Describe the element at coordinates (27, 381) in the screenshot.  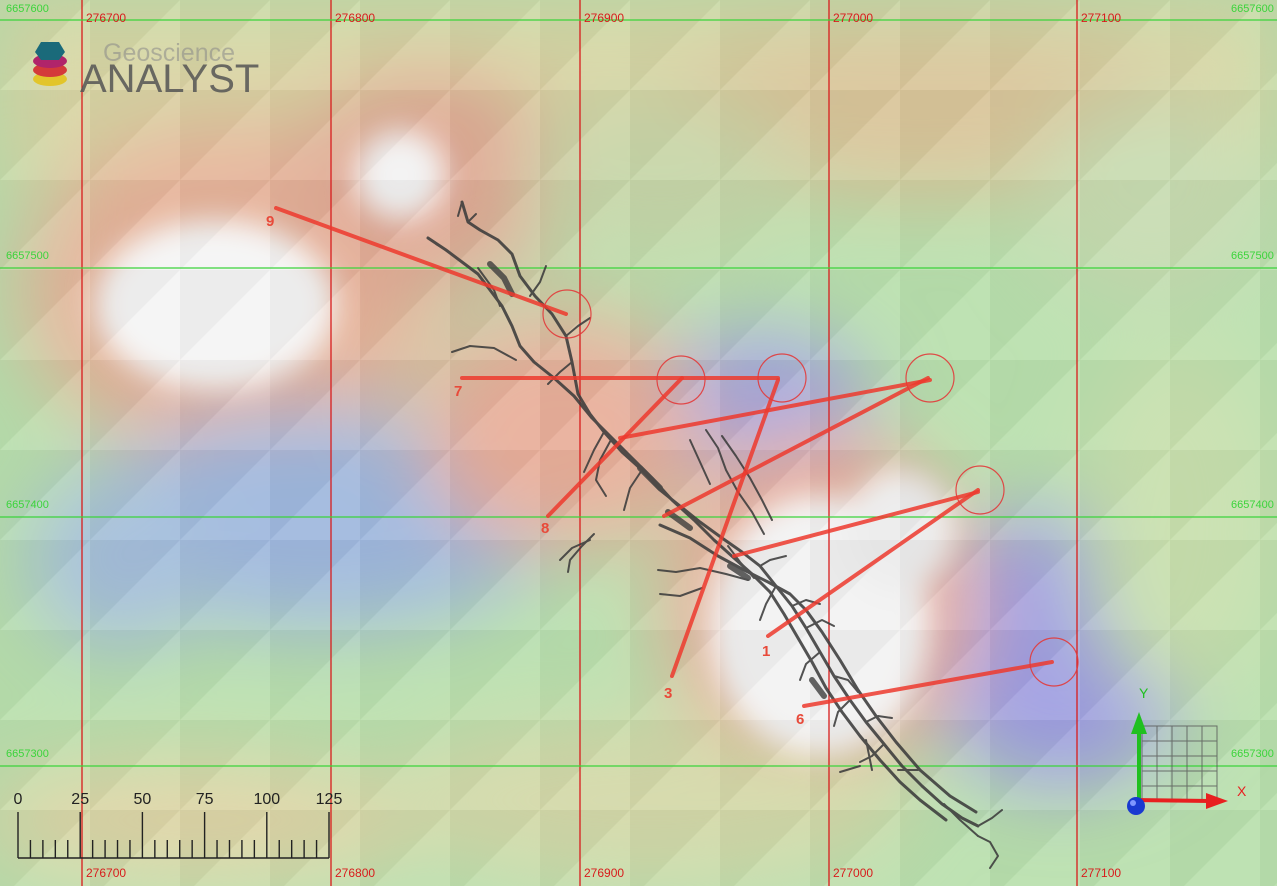
I see `northing-labels-left: 6657600 6657500 6657400 6657300` at that location.